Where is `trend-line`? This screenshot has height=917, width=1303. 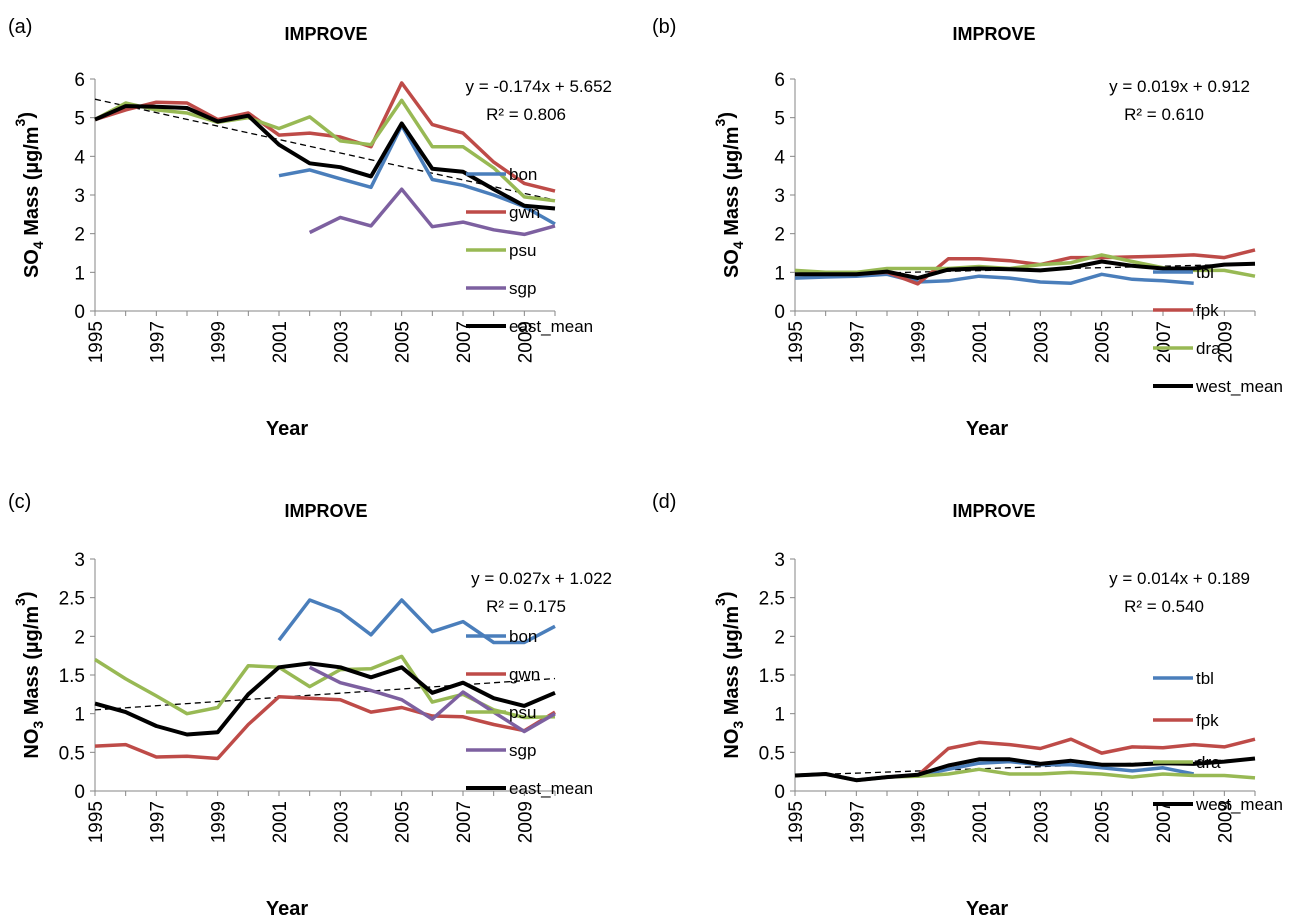
trend-line is located at coordinates (325, 149).